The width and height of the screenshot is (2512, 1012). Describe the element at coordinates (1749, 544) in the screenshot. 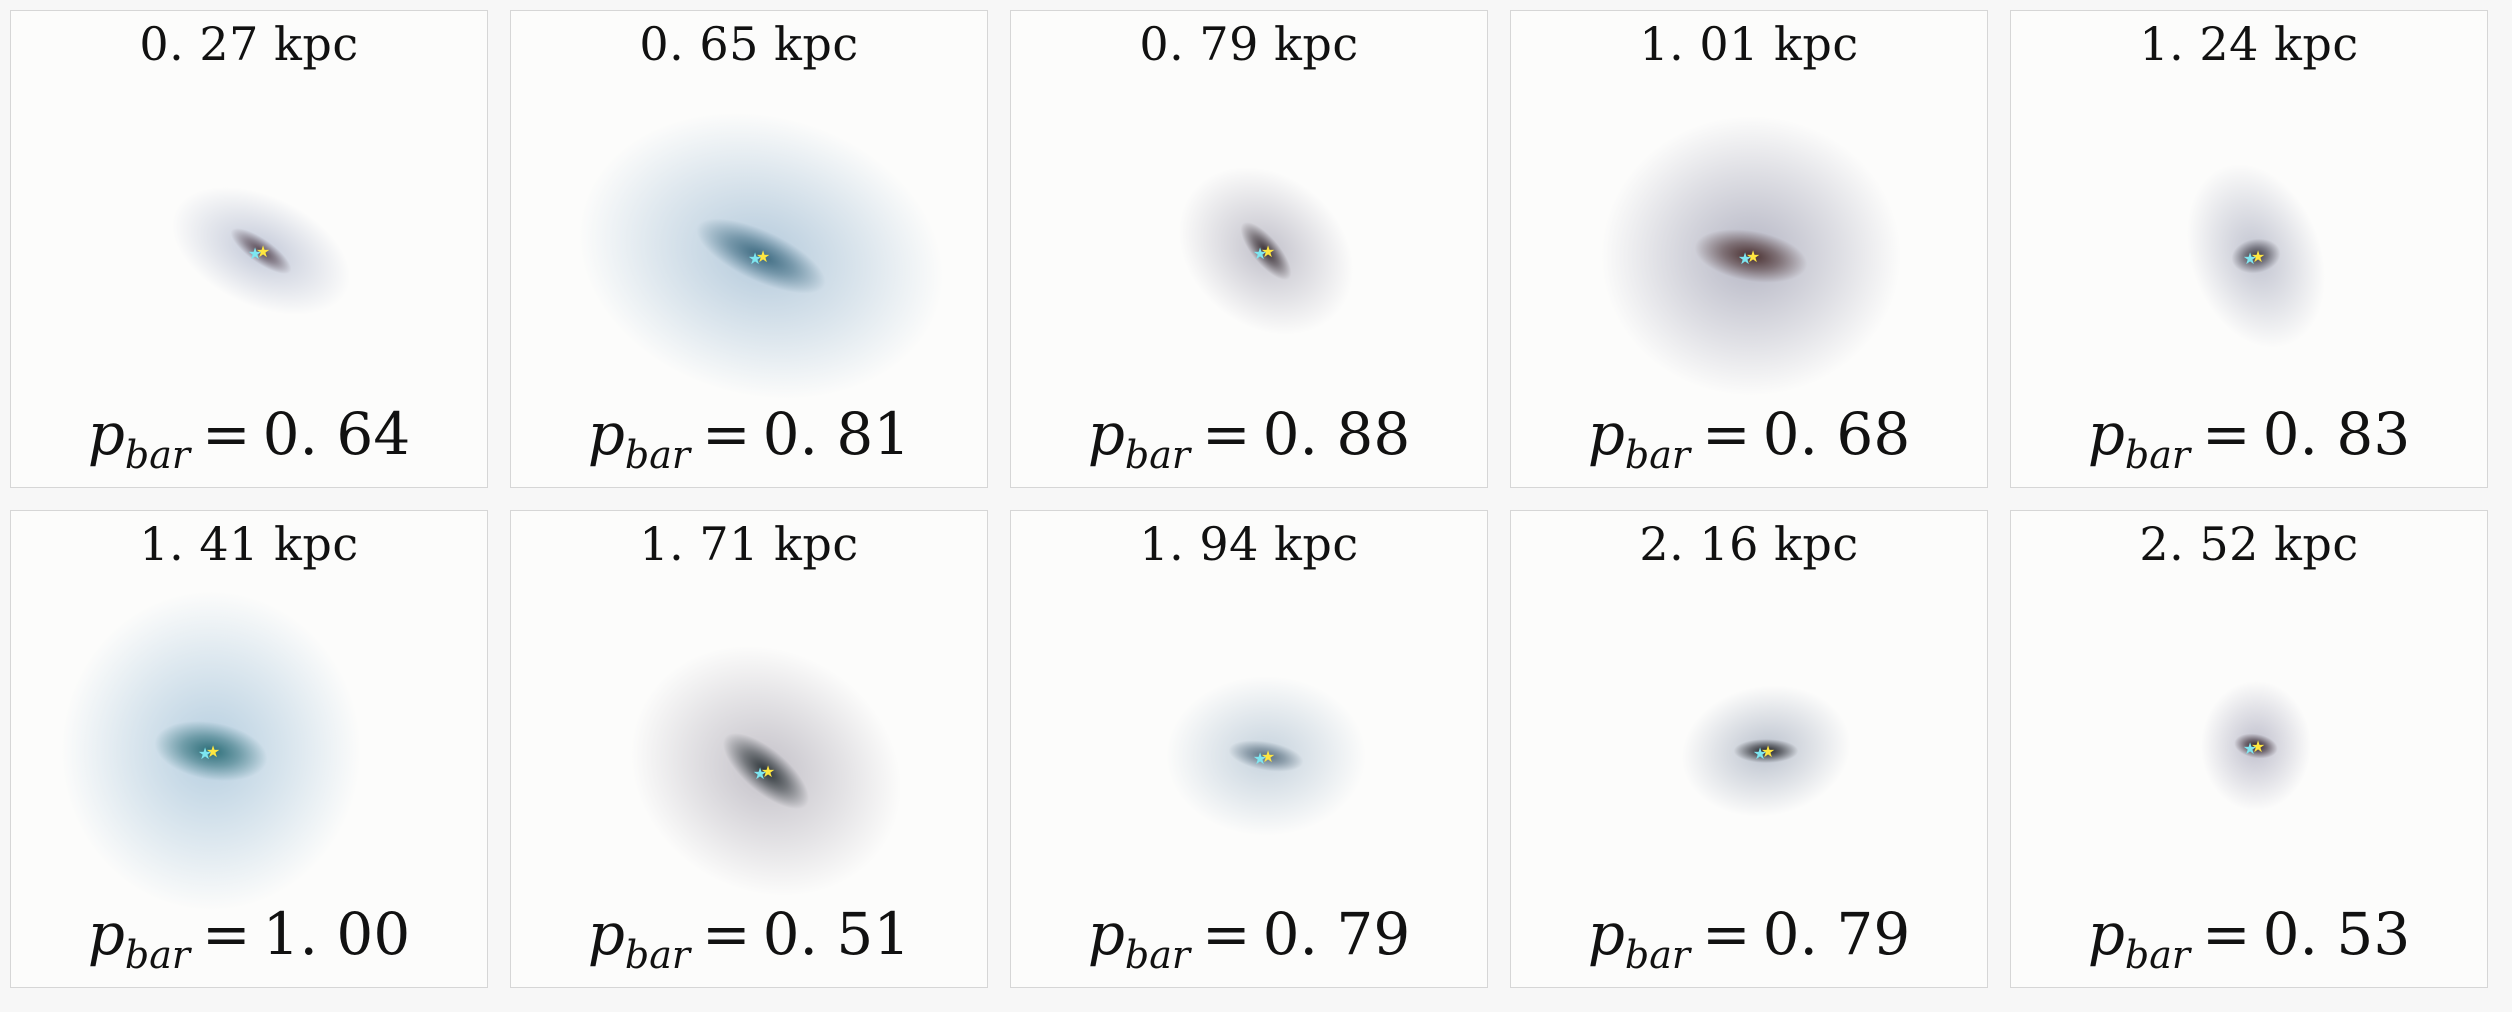

I see `distance-label: 2. 16 kpc` at that location.